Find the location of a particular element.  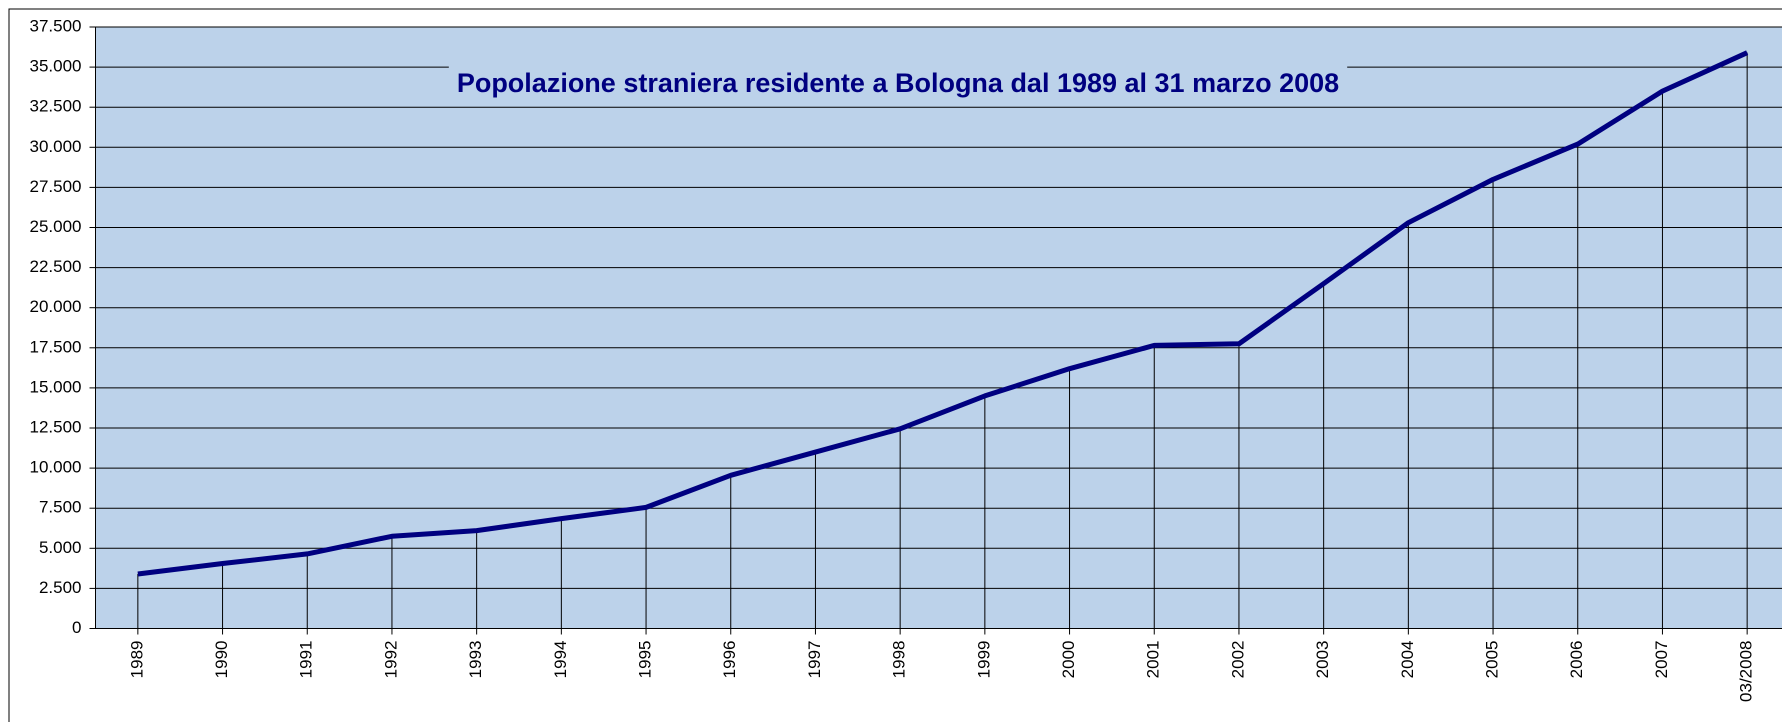

title-background is located at coordinates (898, 83).